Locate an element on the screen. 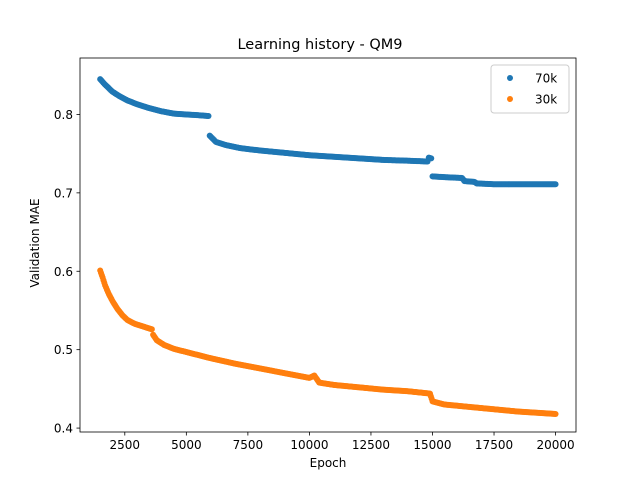  y-axis-ticks: 0.4 0.5 0.6 0.7 0.8 is located at coordinates (67, 272).